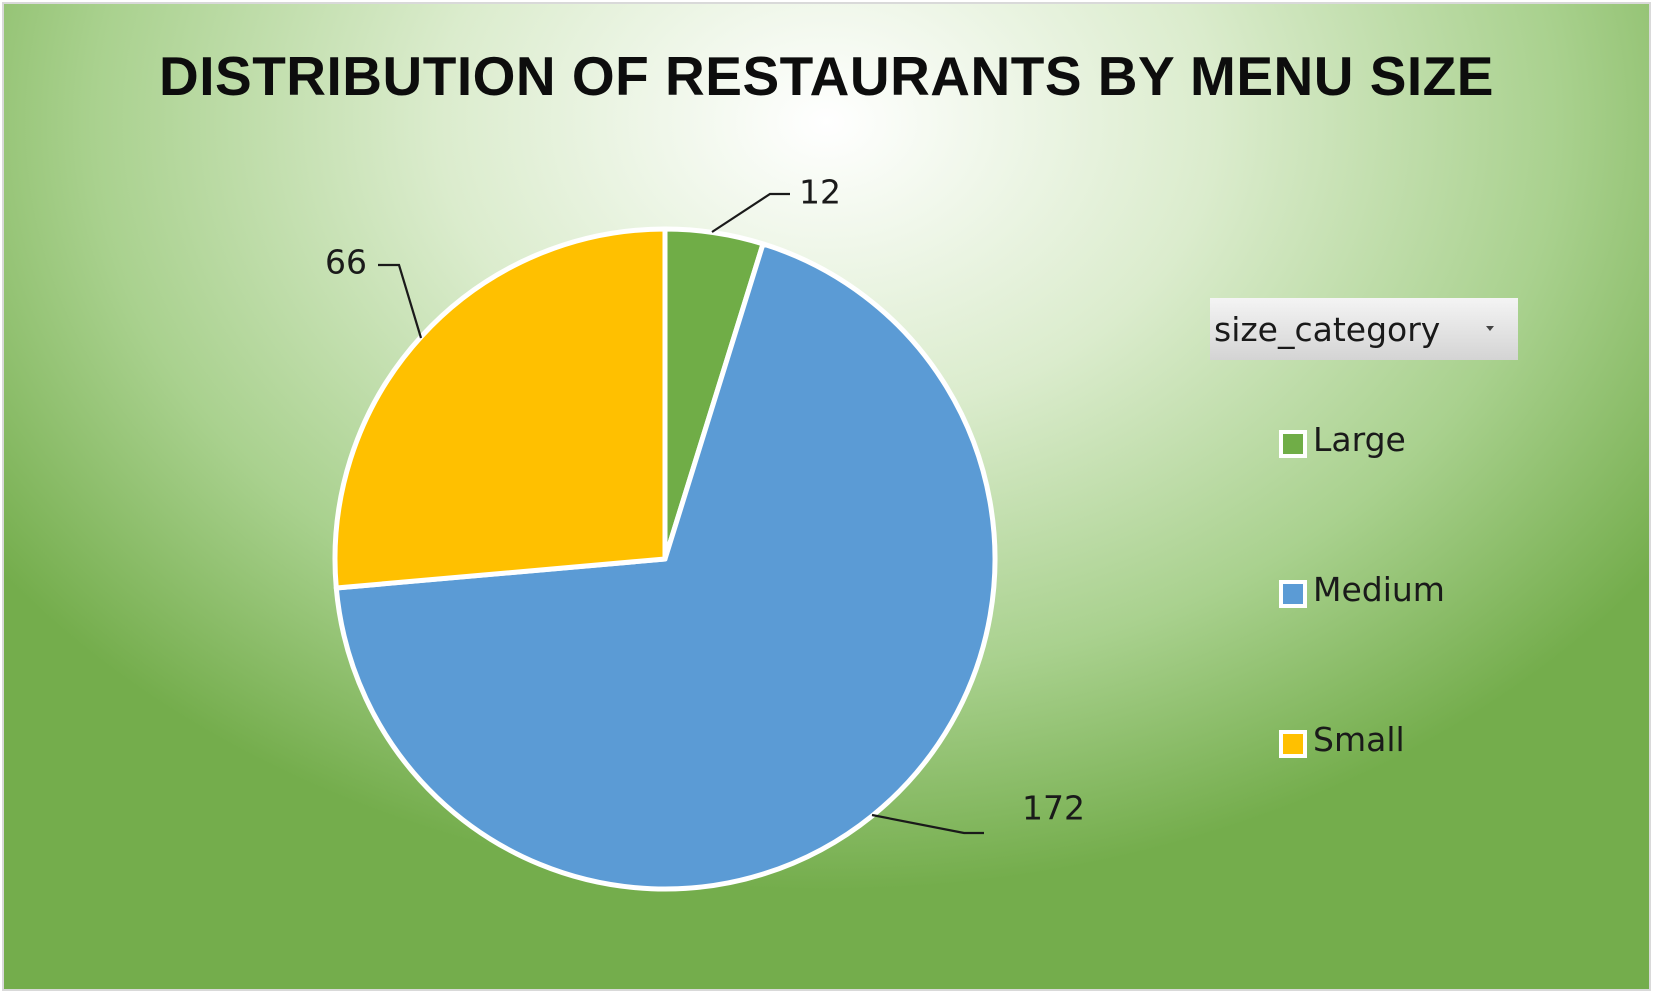 The image size is (1653, 993). Describe the element at coordinates (927, 824) in the screenshot. I see `leader-line-medium` at that location.